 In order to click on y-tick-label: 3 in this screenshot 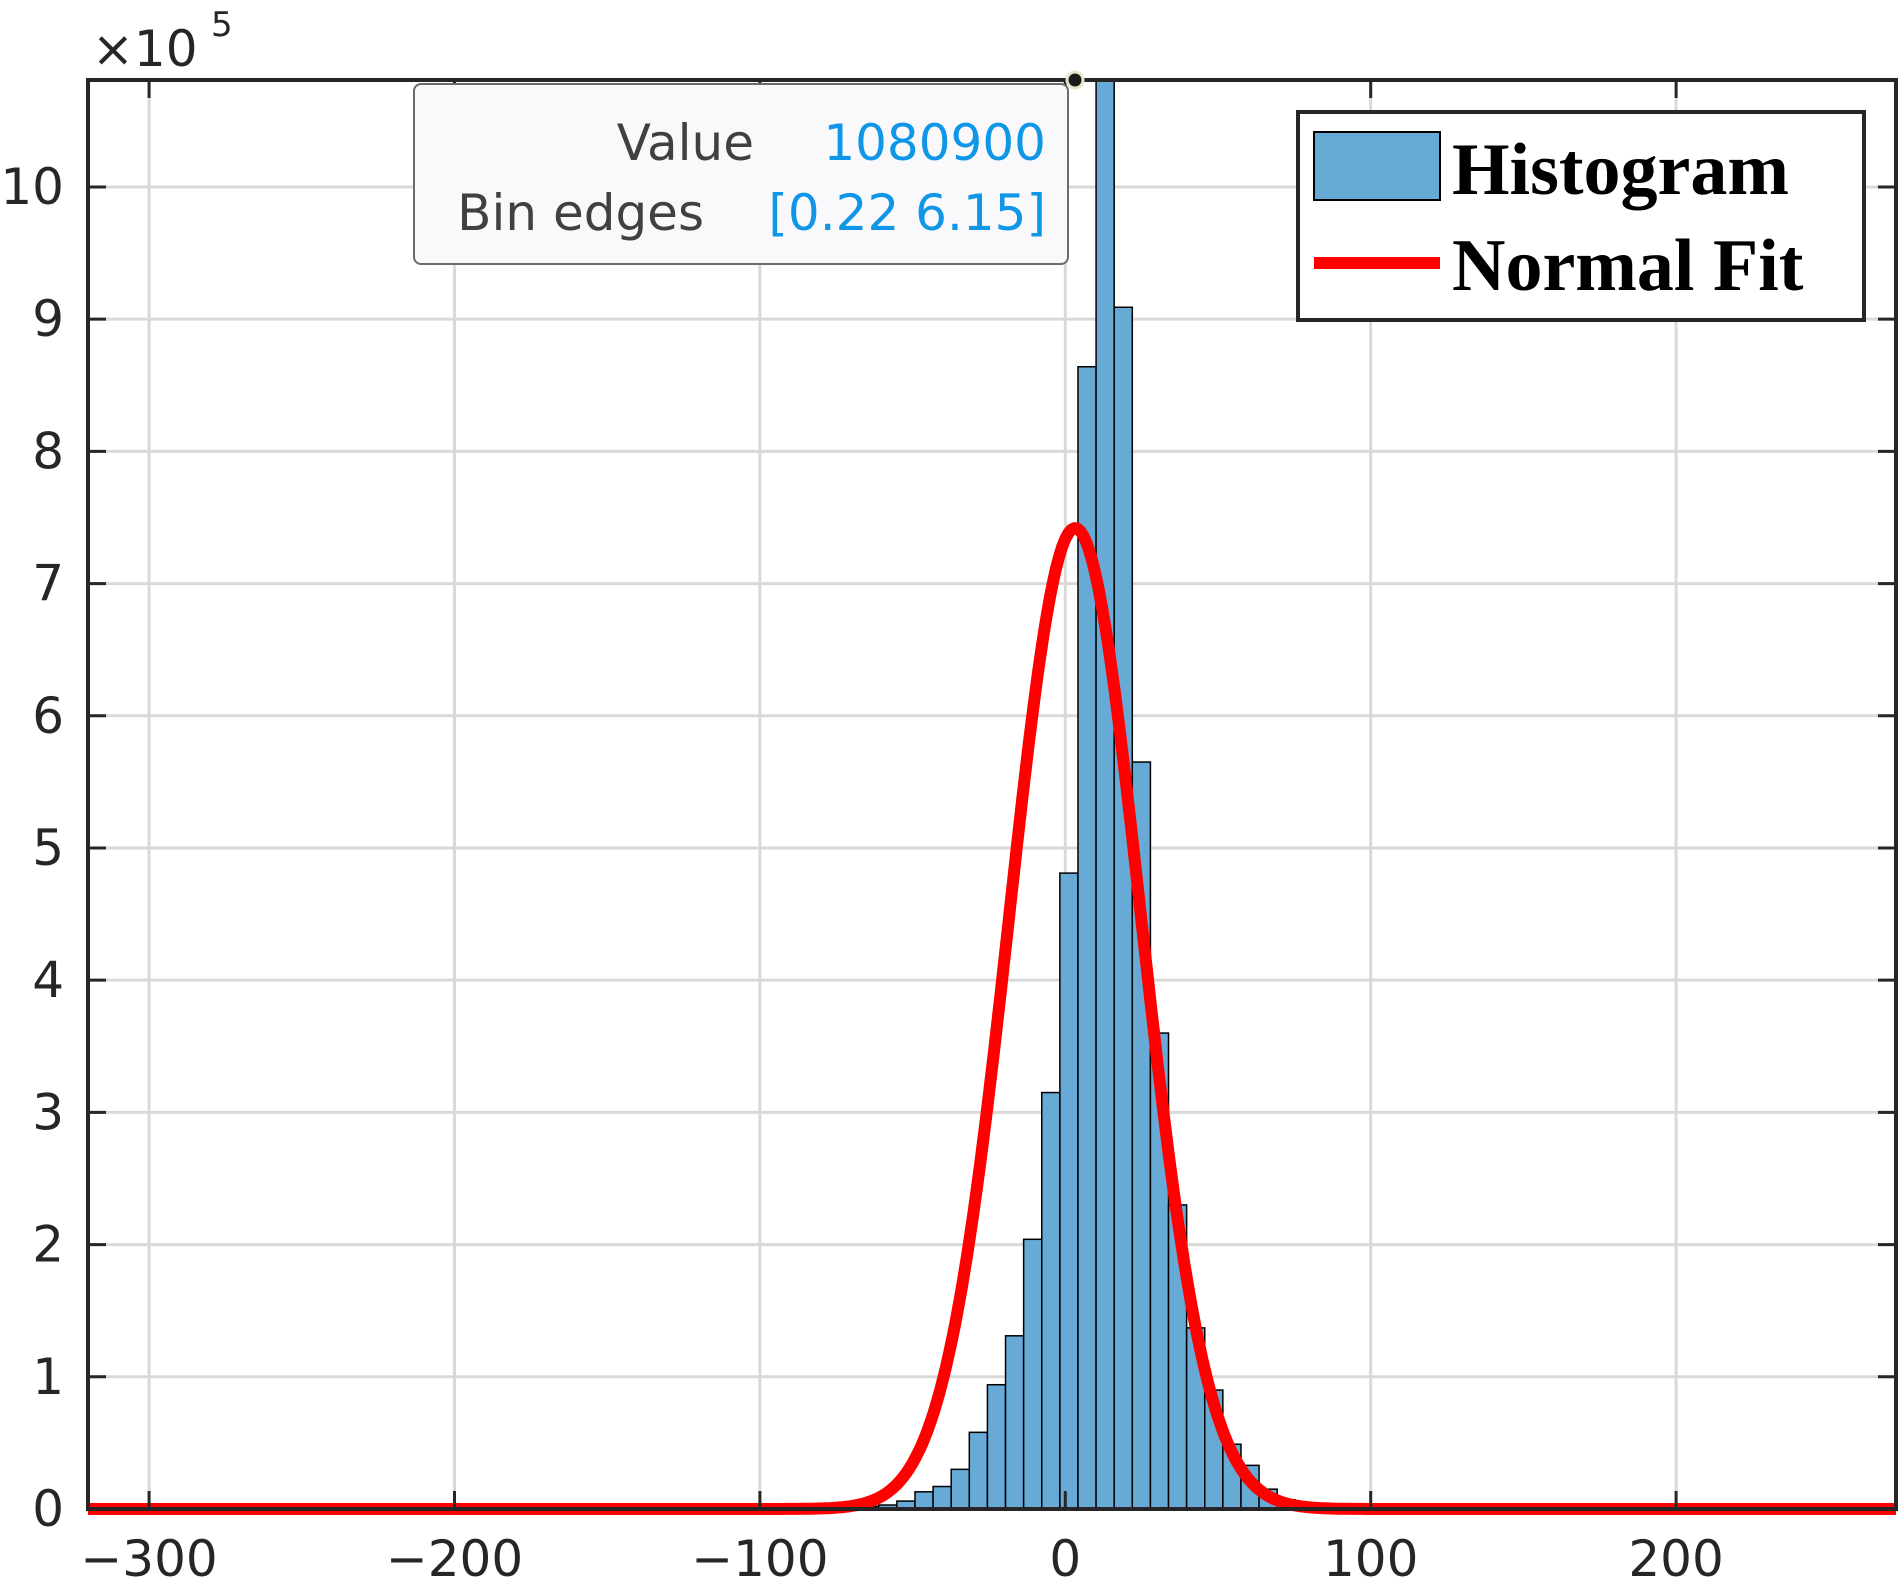, I will do `click(48, 1112)`.